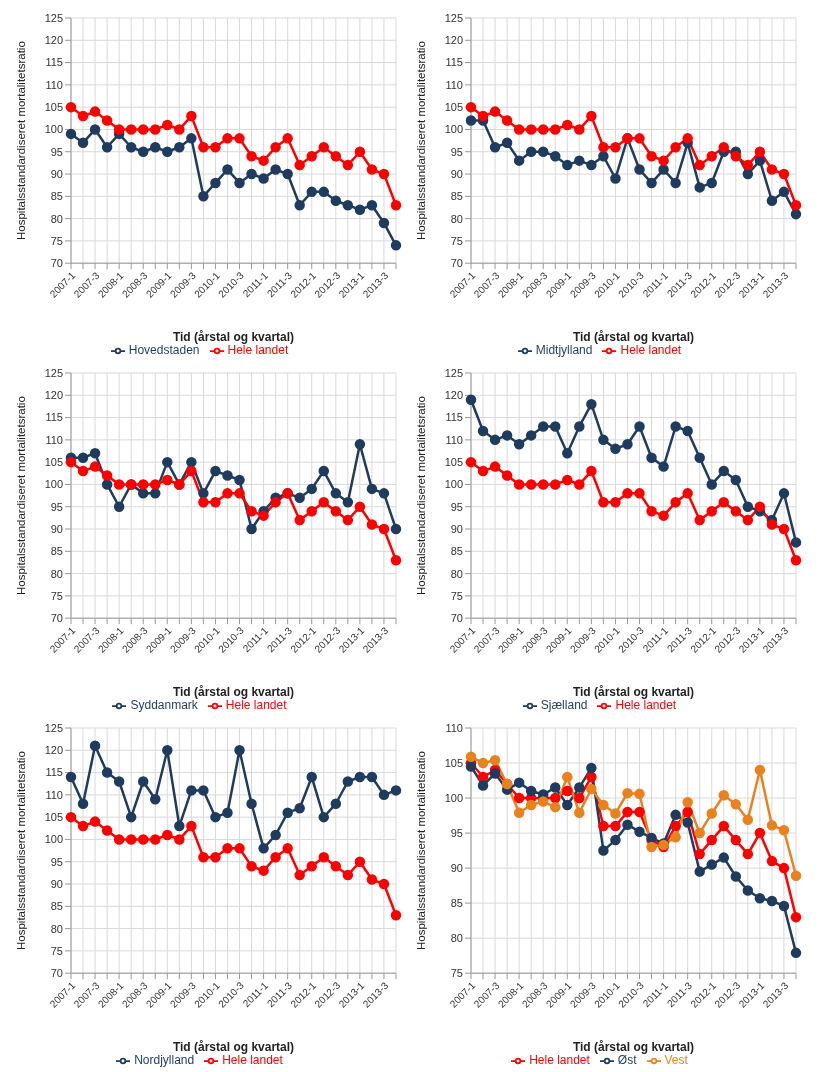  Describe the element at coordinates (627, 1060) in the screenshot. I see `legend-label: Øst` at that location.